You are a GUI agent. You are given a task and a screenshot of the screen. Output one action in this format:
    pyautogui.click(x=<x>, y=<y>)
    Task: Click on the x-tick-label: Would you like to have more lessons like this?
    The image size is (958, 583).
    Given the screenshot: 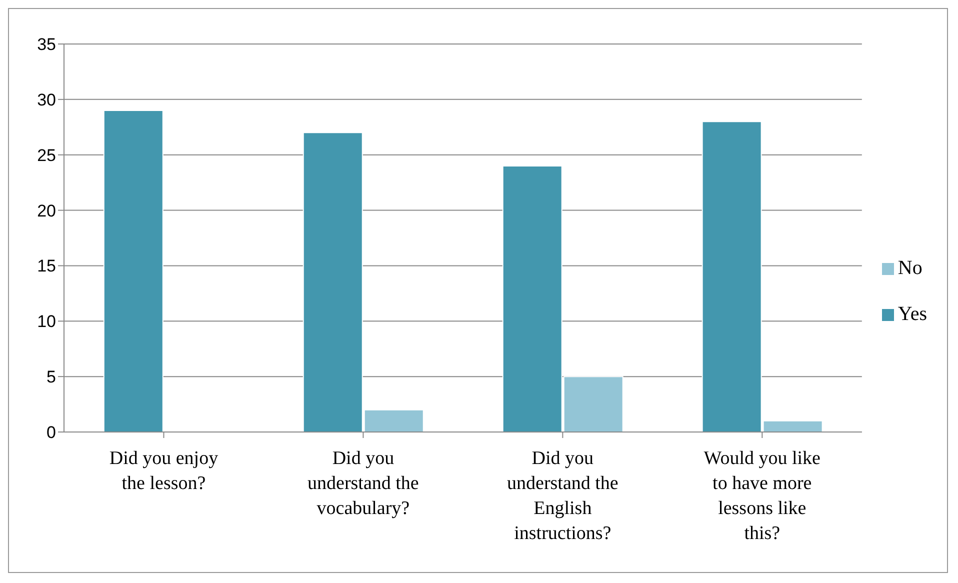 What is the action you would take?
    pyautogui.click(x=762, y=496)
    